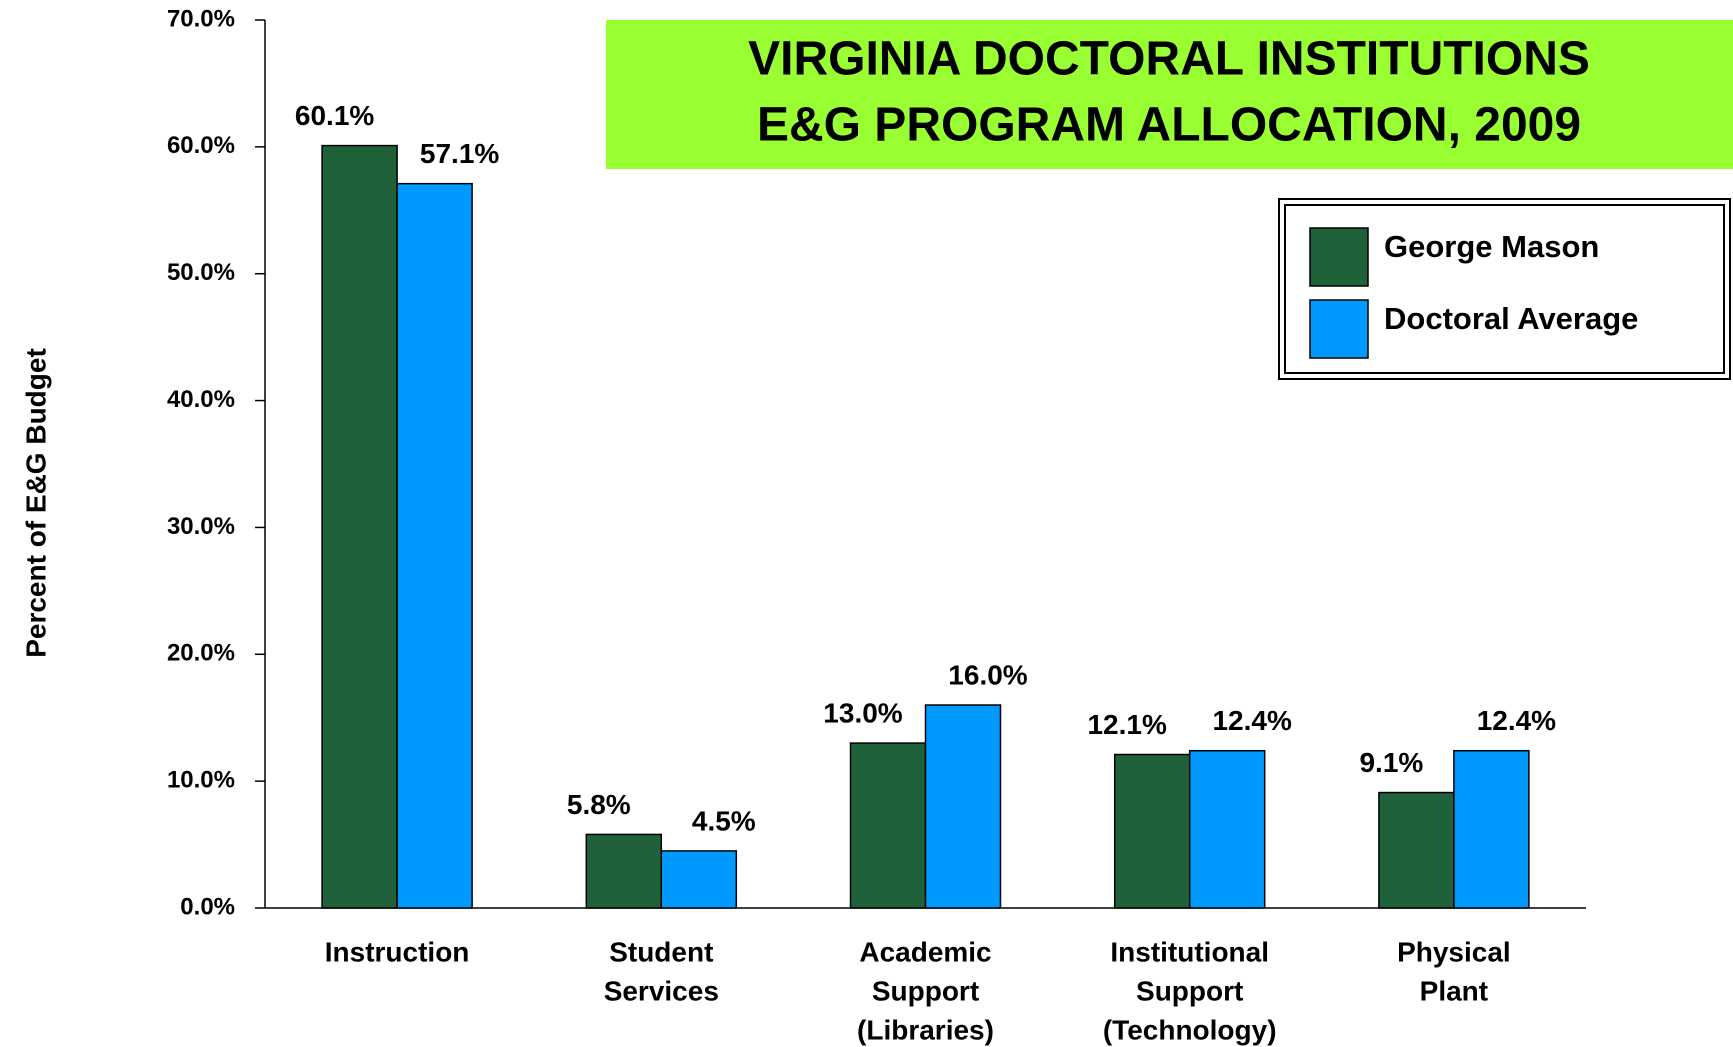  Describe the element at coordinates (1504, 289) in the screenshot. I see `legend-box-inner` at that location.